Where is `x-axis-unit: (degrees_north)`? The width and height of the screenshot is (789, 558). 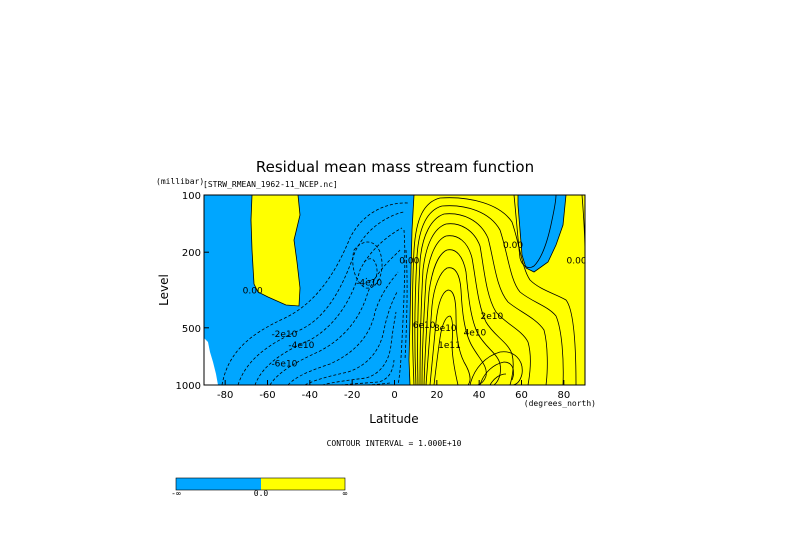 x-axis-unit: (degrees_north) is located at coordinates (560, 403).